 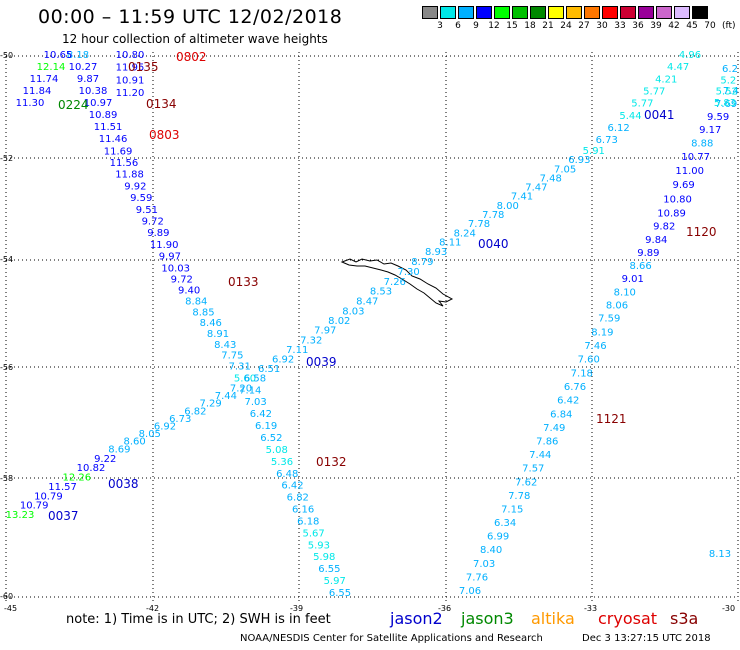 What do you see at coordinates (141, 198) in the screenshot?
I see `wave-height-value: 9.59` at bounding box center [141, 198].